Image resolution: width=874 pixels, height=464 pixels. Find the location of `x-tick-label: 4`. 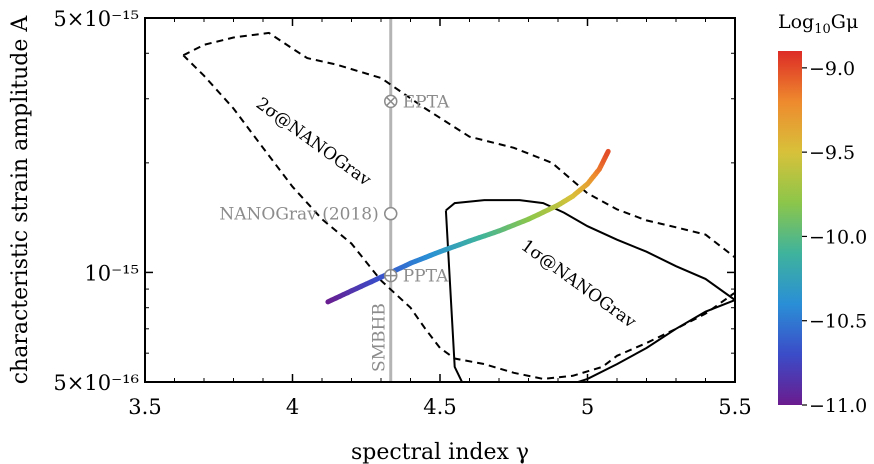

x-tick-label: 4 is located at coordinates (292, 407).